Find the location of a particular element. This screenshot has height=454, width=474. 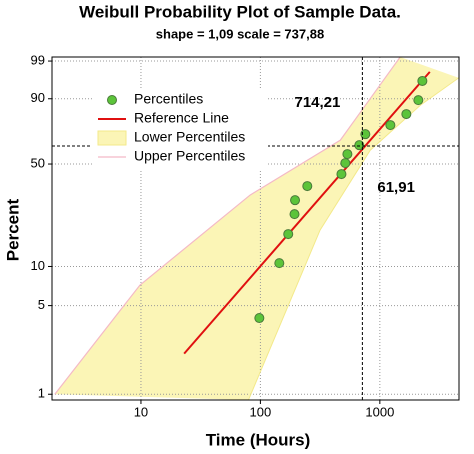

x-tick-label: 100 is located at coordinates (261, 411).